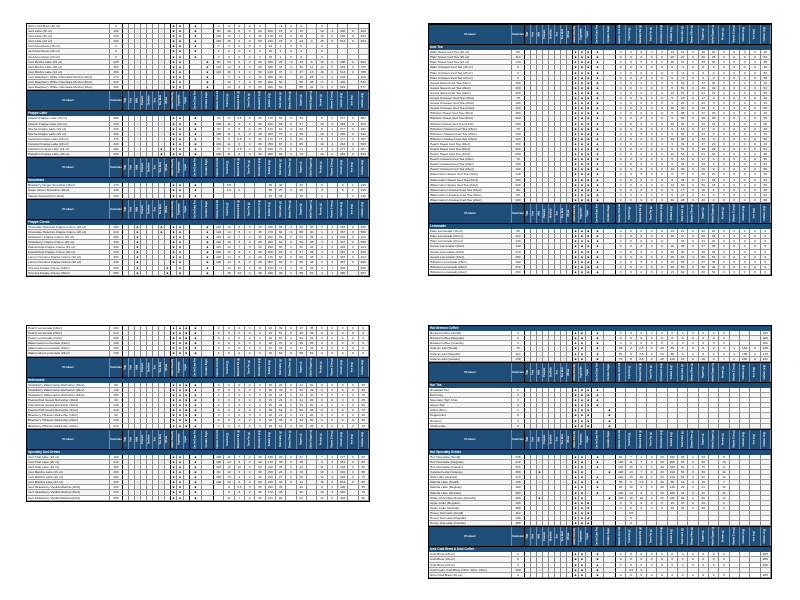 Image resolution: width=800 pixels, height=600 pixels. I want to click on nutrient-value: 10, so click(229, 61).